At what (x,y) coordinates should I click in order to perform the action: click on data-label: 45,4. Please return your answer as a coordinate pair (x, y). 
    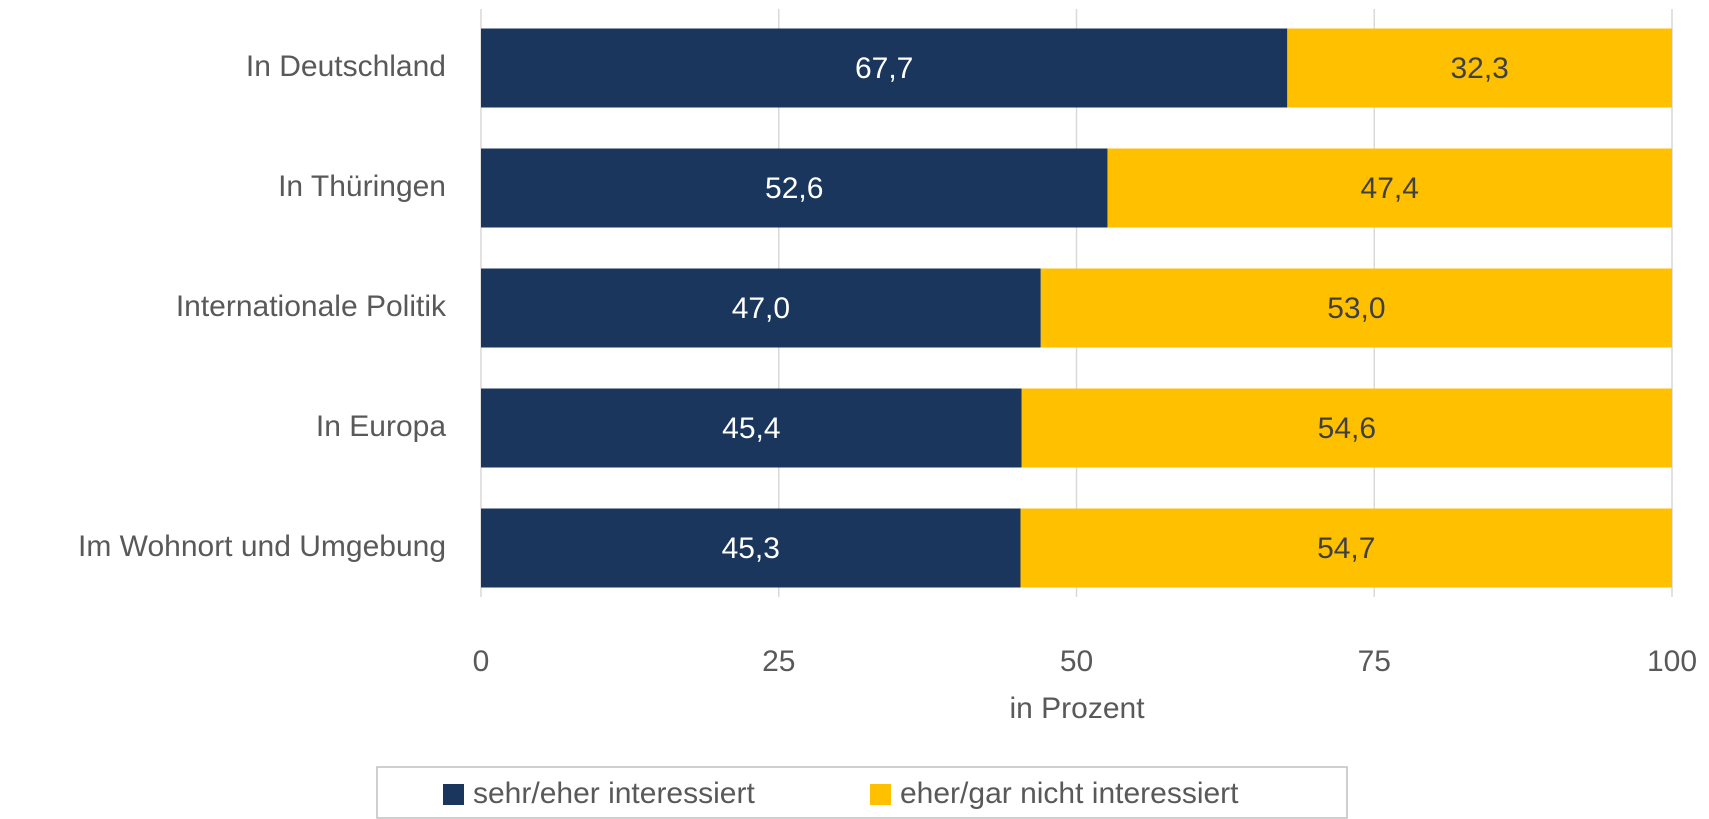
    Looking at the image, I should click on (751, 428).